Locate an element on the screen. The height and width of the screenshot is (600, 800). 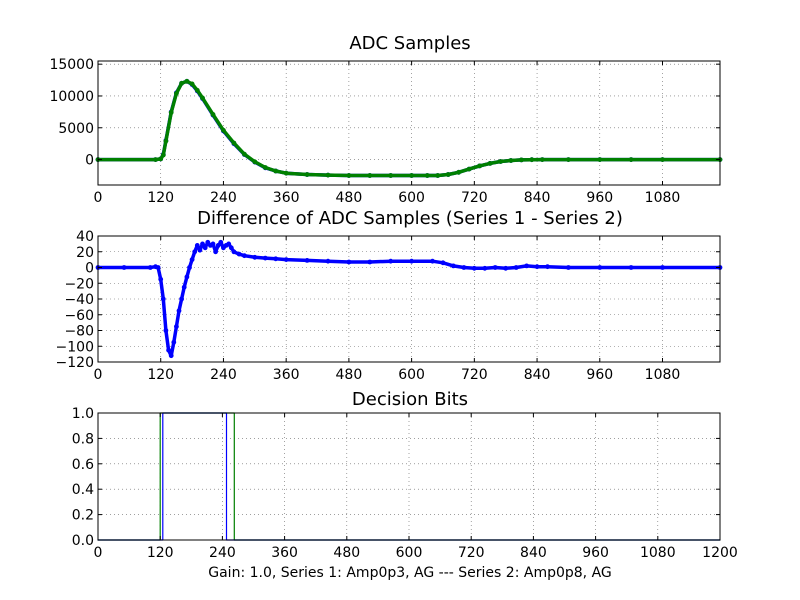
adc-samples-ytick-label: 0 is located at coordinates (89, 161).